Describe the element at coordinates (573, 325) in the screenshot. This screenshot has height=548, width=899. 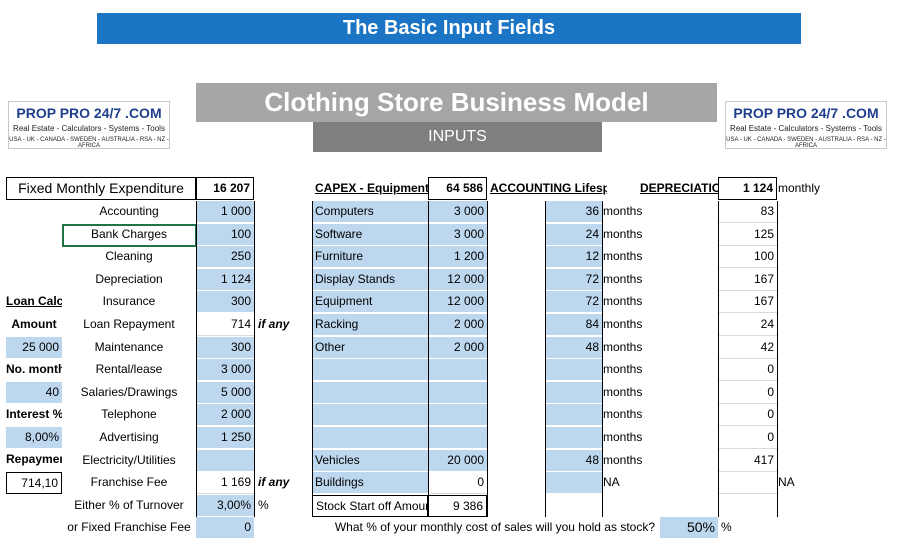
I see `lifespan-input: 84` at that location.